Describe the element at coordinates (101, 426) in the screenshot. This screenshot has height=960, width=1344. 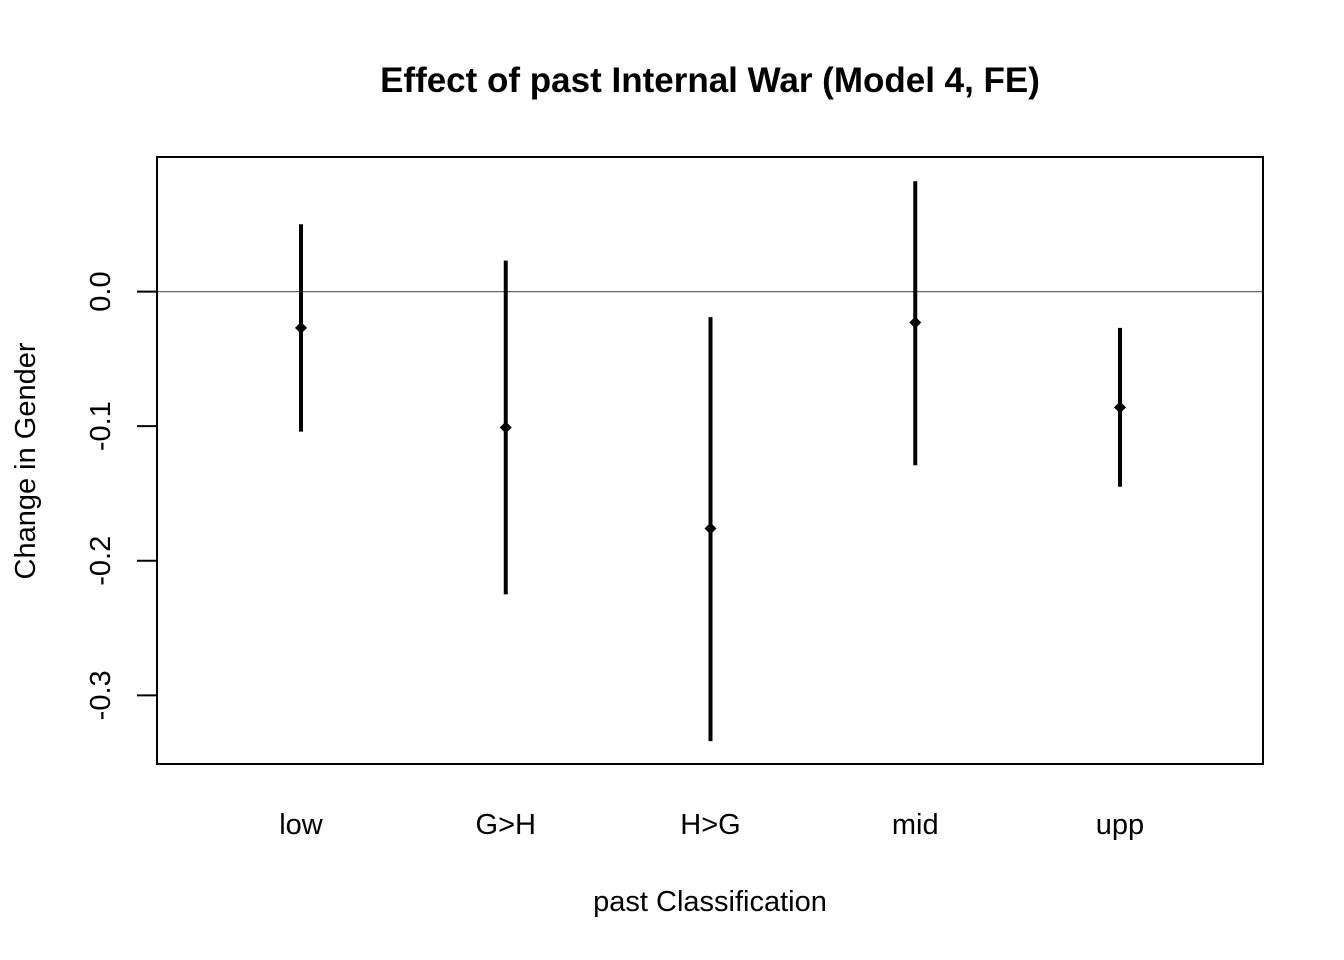
I see `y-tick-label: -0.1` at that location.